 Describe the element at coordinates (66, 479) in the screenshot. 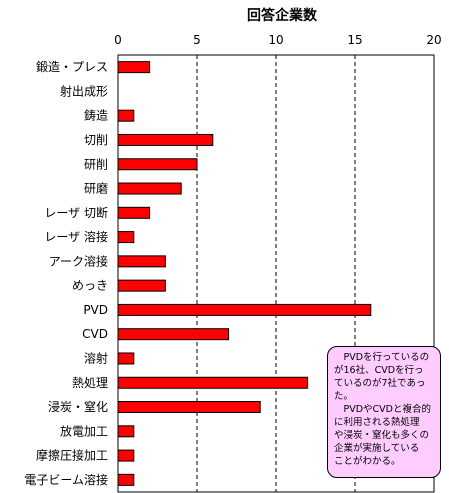

I see `y-category-label: 電子ビーム溶接` at that location.